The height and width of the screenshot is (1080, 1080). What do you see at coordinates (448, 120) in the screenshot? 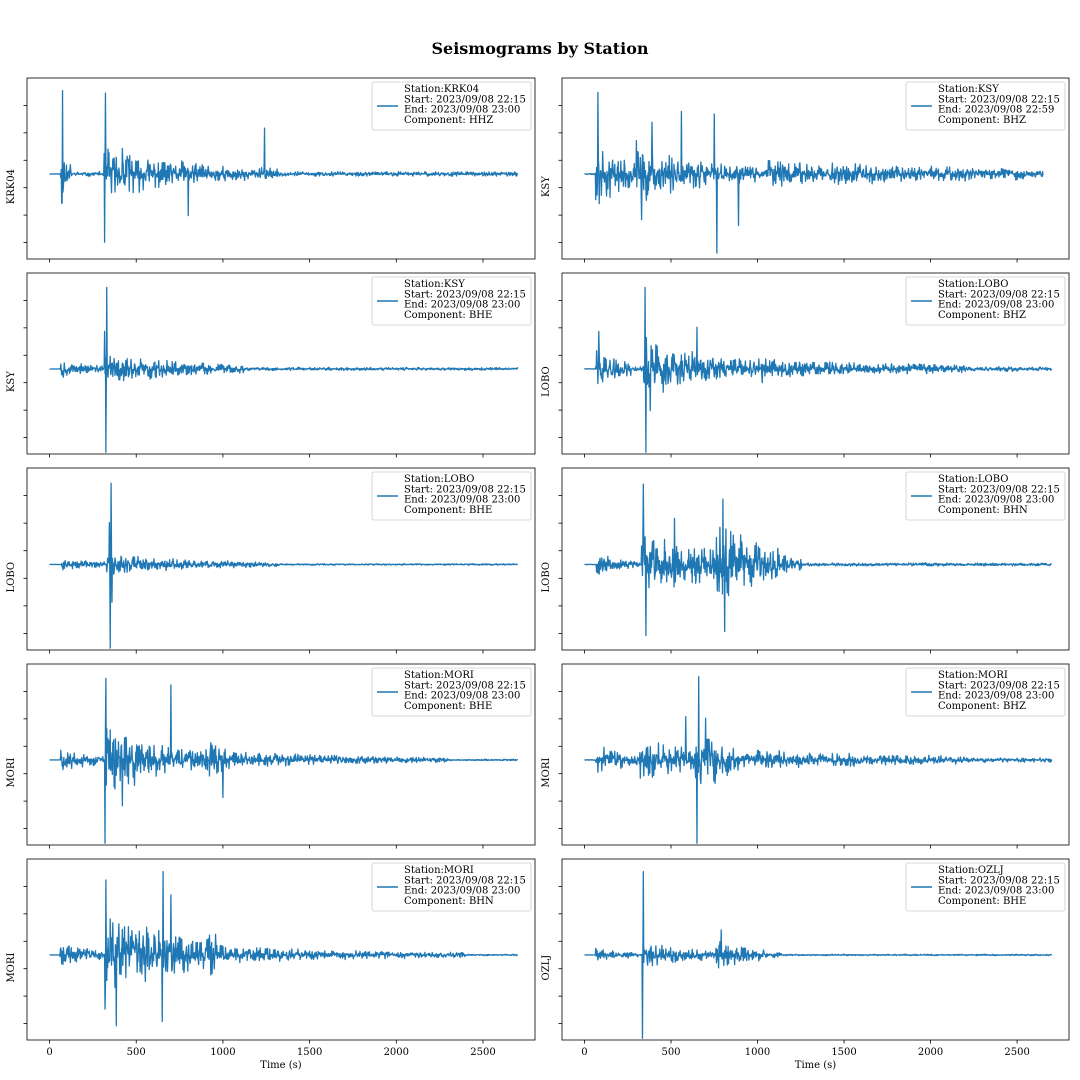
I see `legend-entry-line: Component: HHZ` at bounding box center [448, 120].